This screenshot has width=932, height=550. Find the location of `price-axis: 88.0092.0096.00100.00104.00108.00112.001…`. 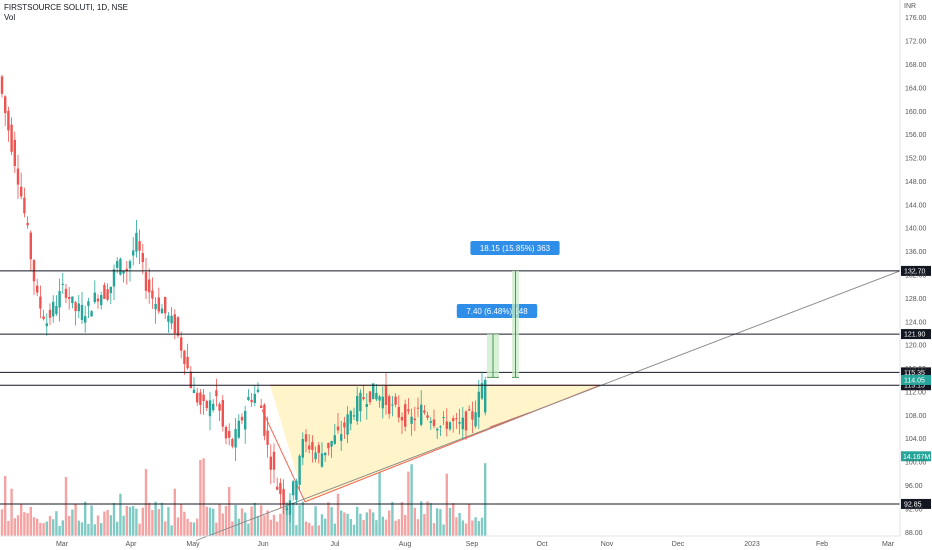

price-axis: 88.0092.0096.00100.00104.00108.00112.001… is located at coordinates (913, 268).